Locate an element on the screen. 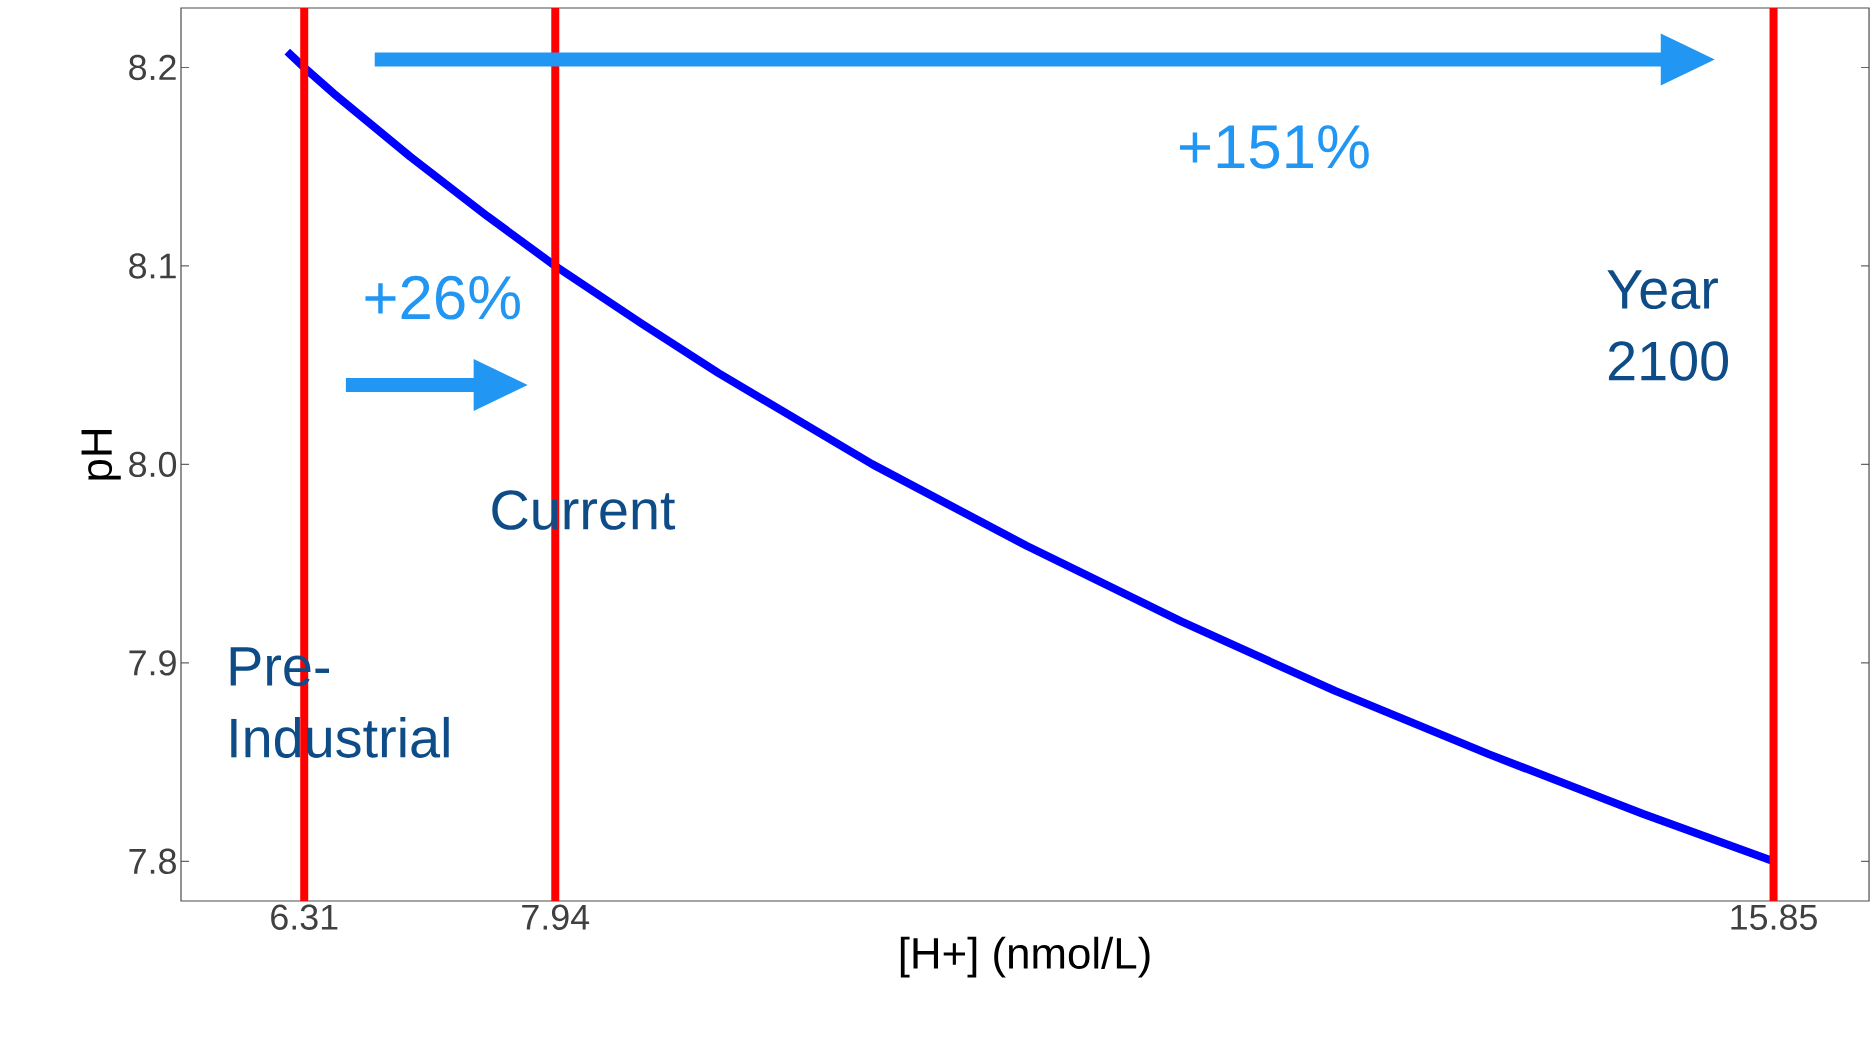  x-tick-label: 7.94 is located at coordinates (556, 917).